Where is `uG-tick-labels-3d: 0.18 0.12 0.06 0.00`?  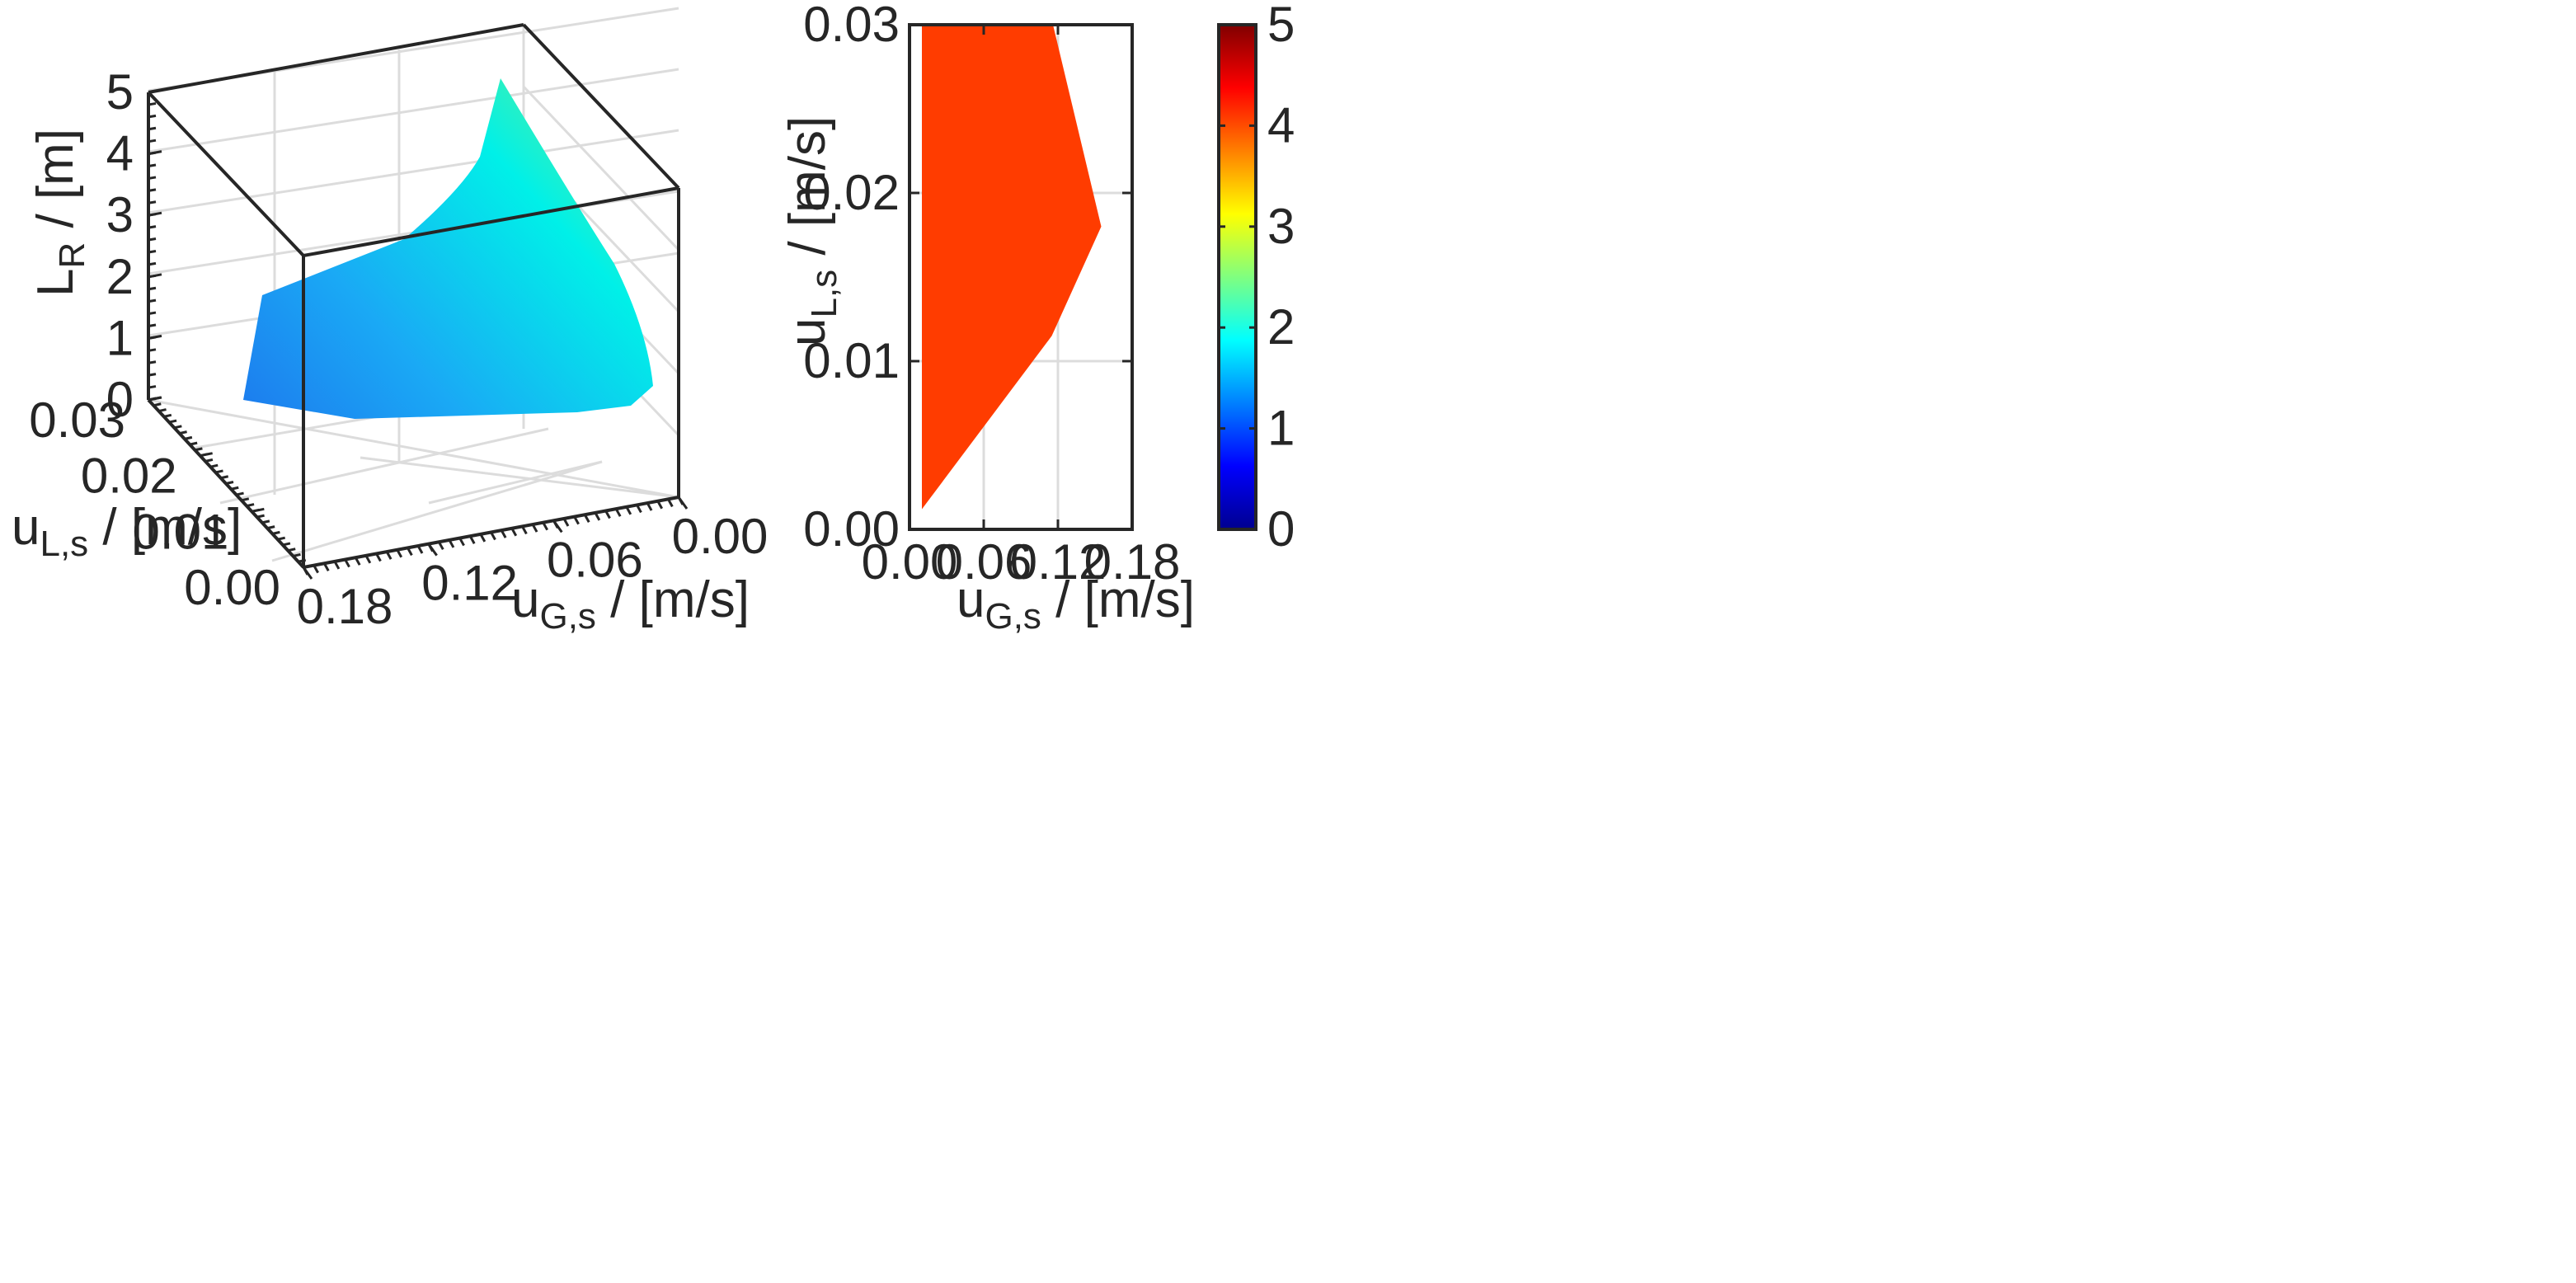 uG-tick-labels-3d: 0.18 0.12 0.06 0.00 is located at coordinates (533, 571).